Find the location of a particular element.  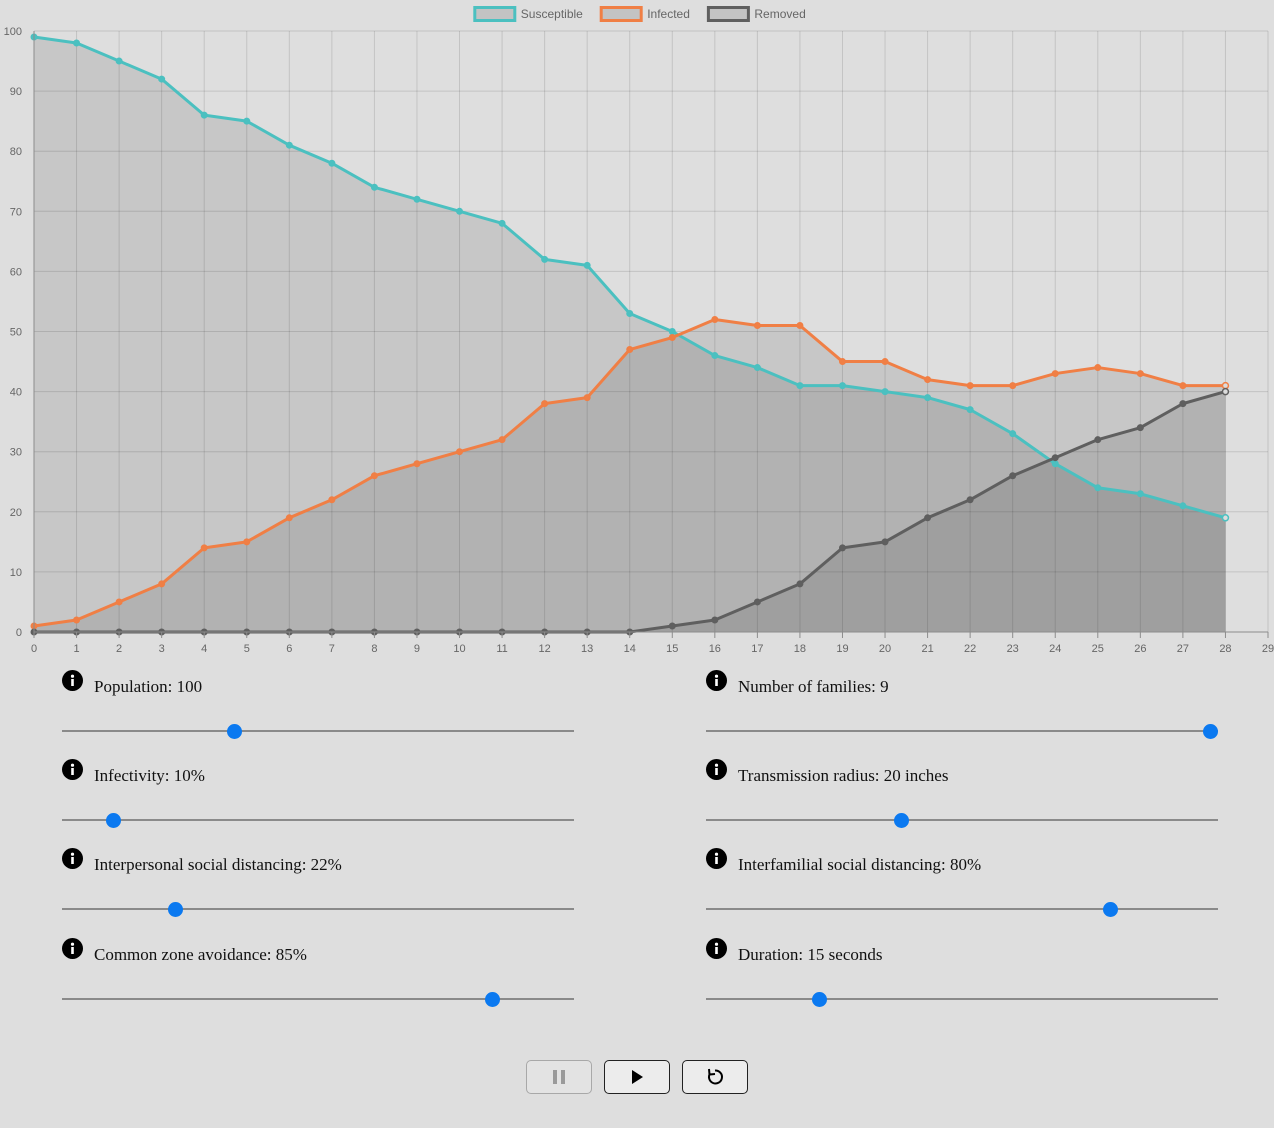

reset-icon is located at coordinates (715, 1076).